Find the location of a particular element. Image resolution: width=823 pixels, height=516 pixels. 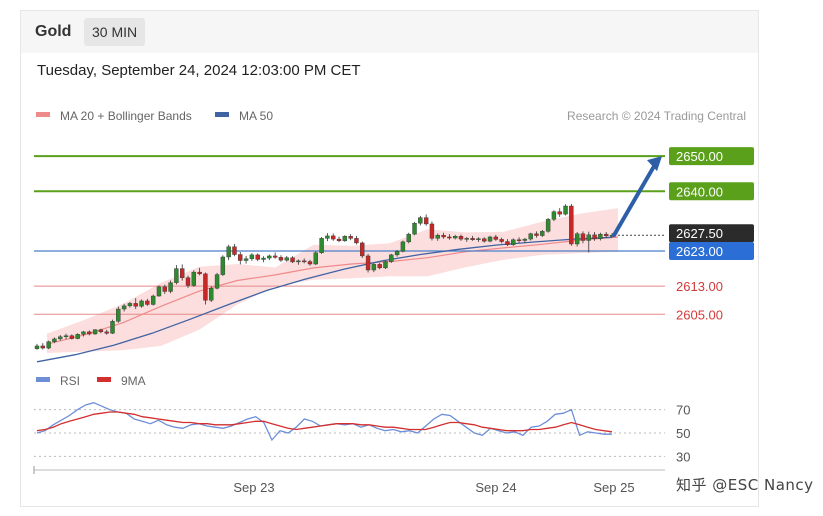

level-label: 2627.50 is located at coordinates (699, 233).